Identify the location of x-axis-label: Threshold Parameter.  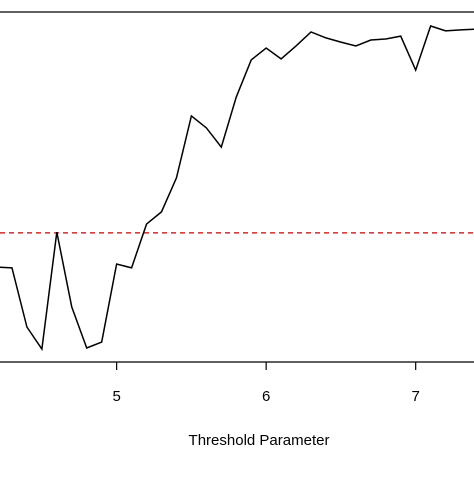
(259, 440).